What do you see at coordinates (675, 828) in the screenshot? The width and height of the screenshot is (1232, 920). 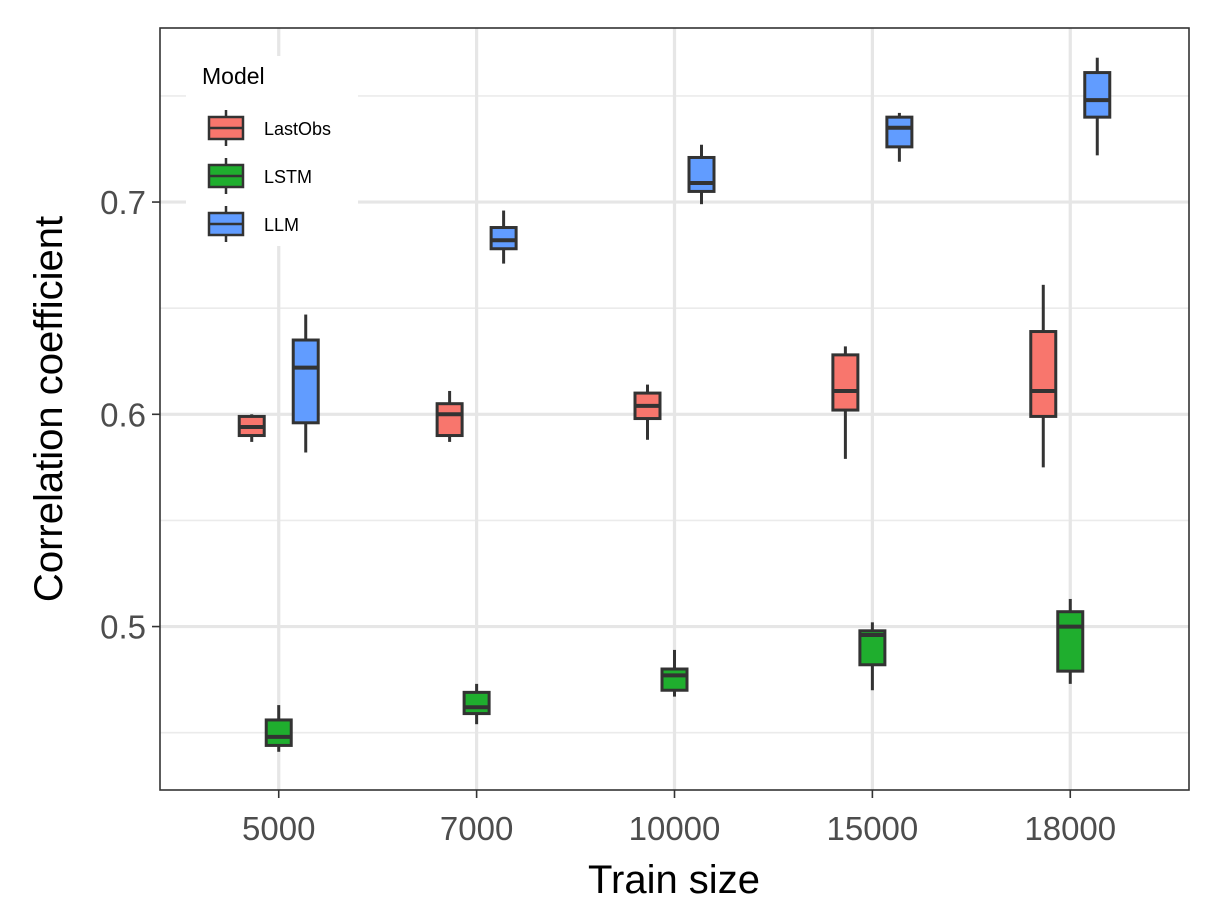 I see `x-tick-label: 10000` at bounding box center [675, 828].